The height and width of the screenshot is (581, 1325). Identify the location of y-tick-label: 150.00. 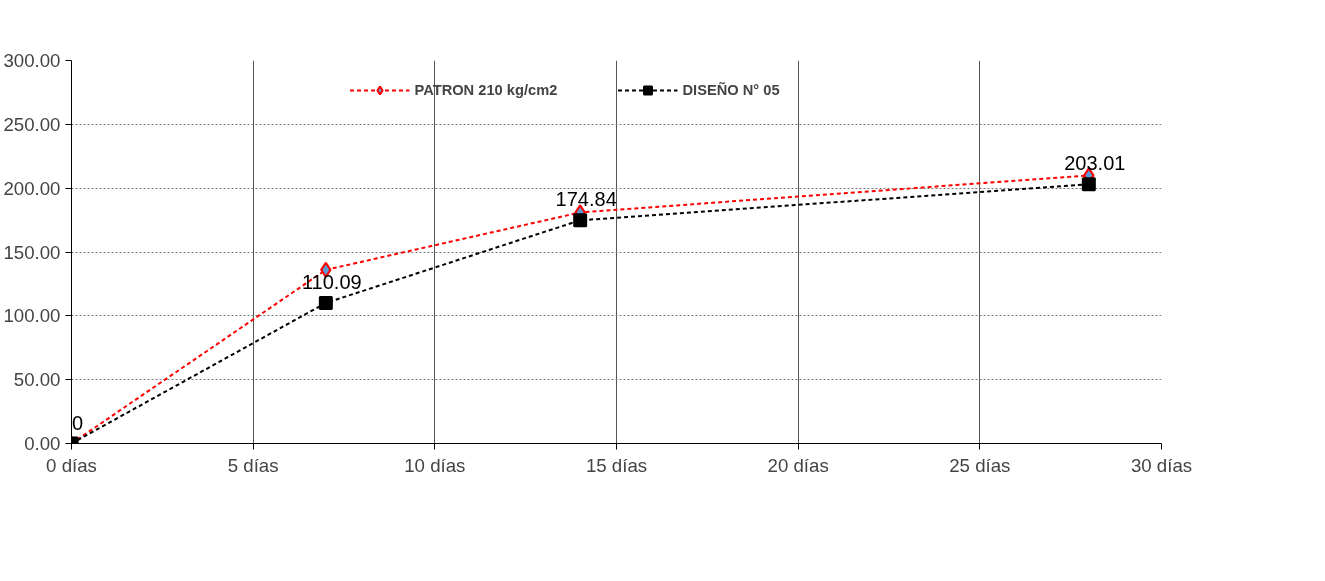
(32, 252).